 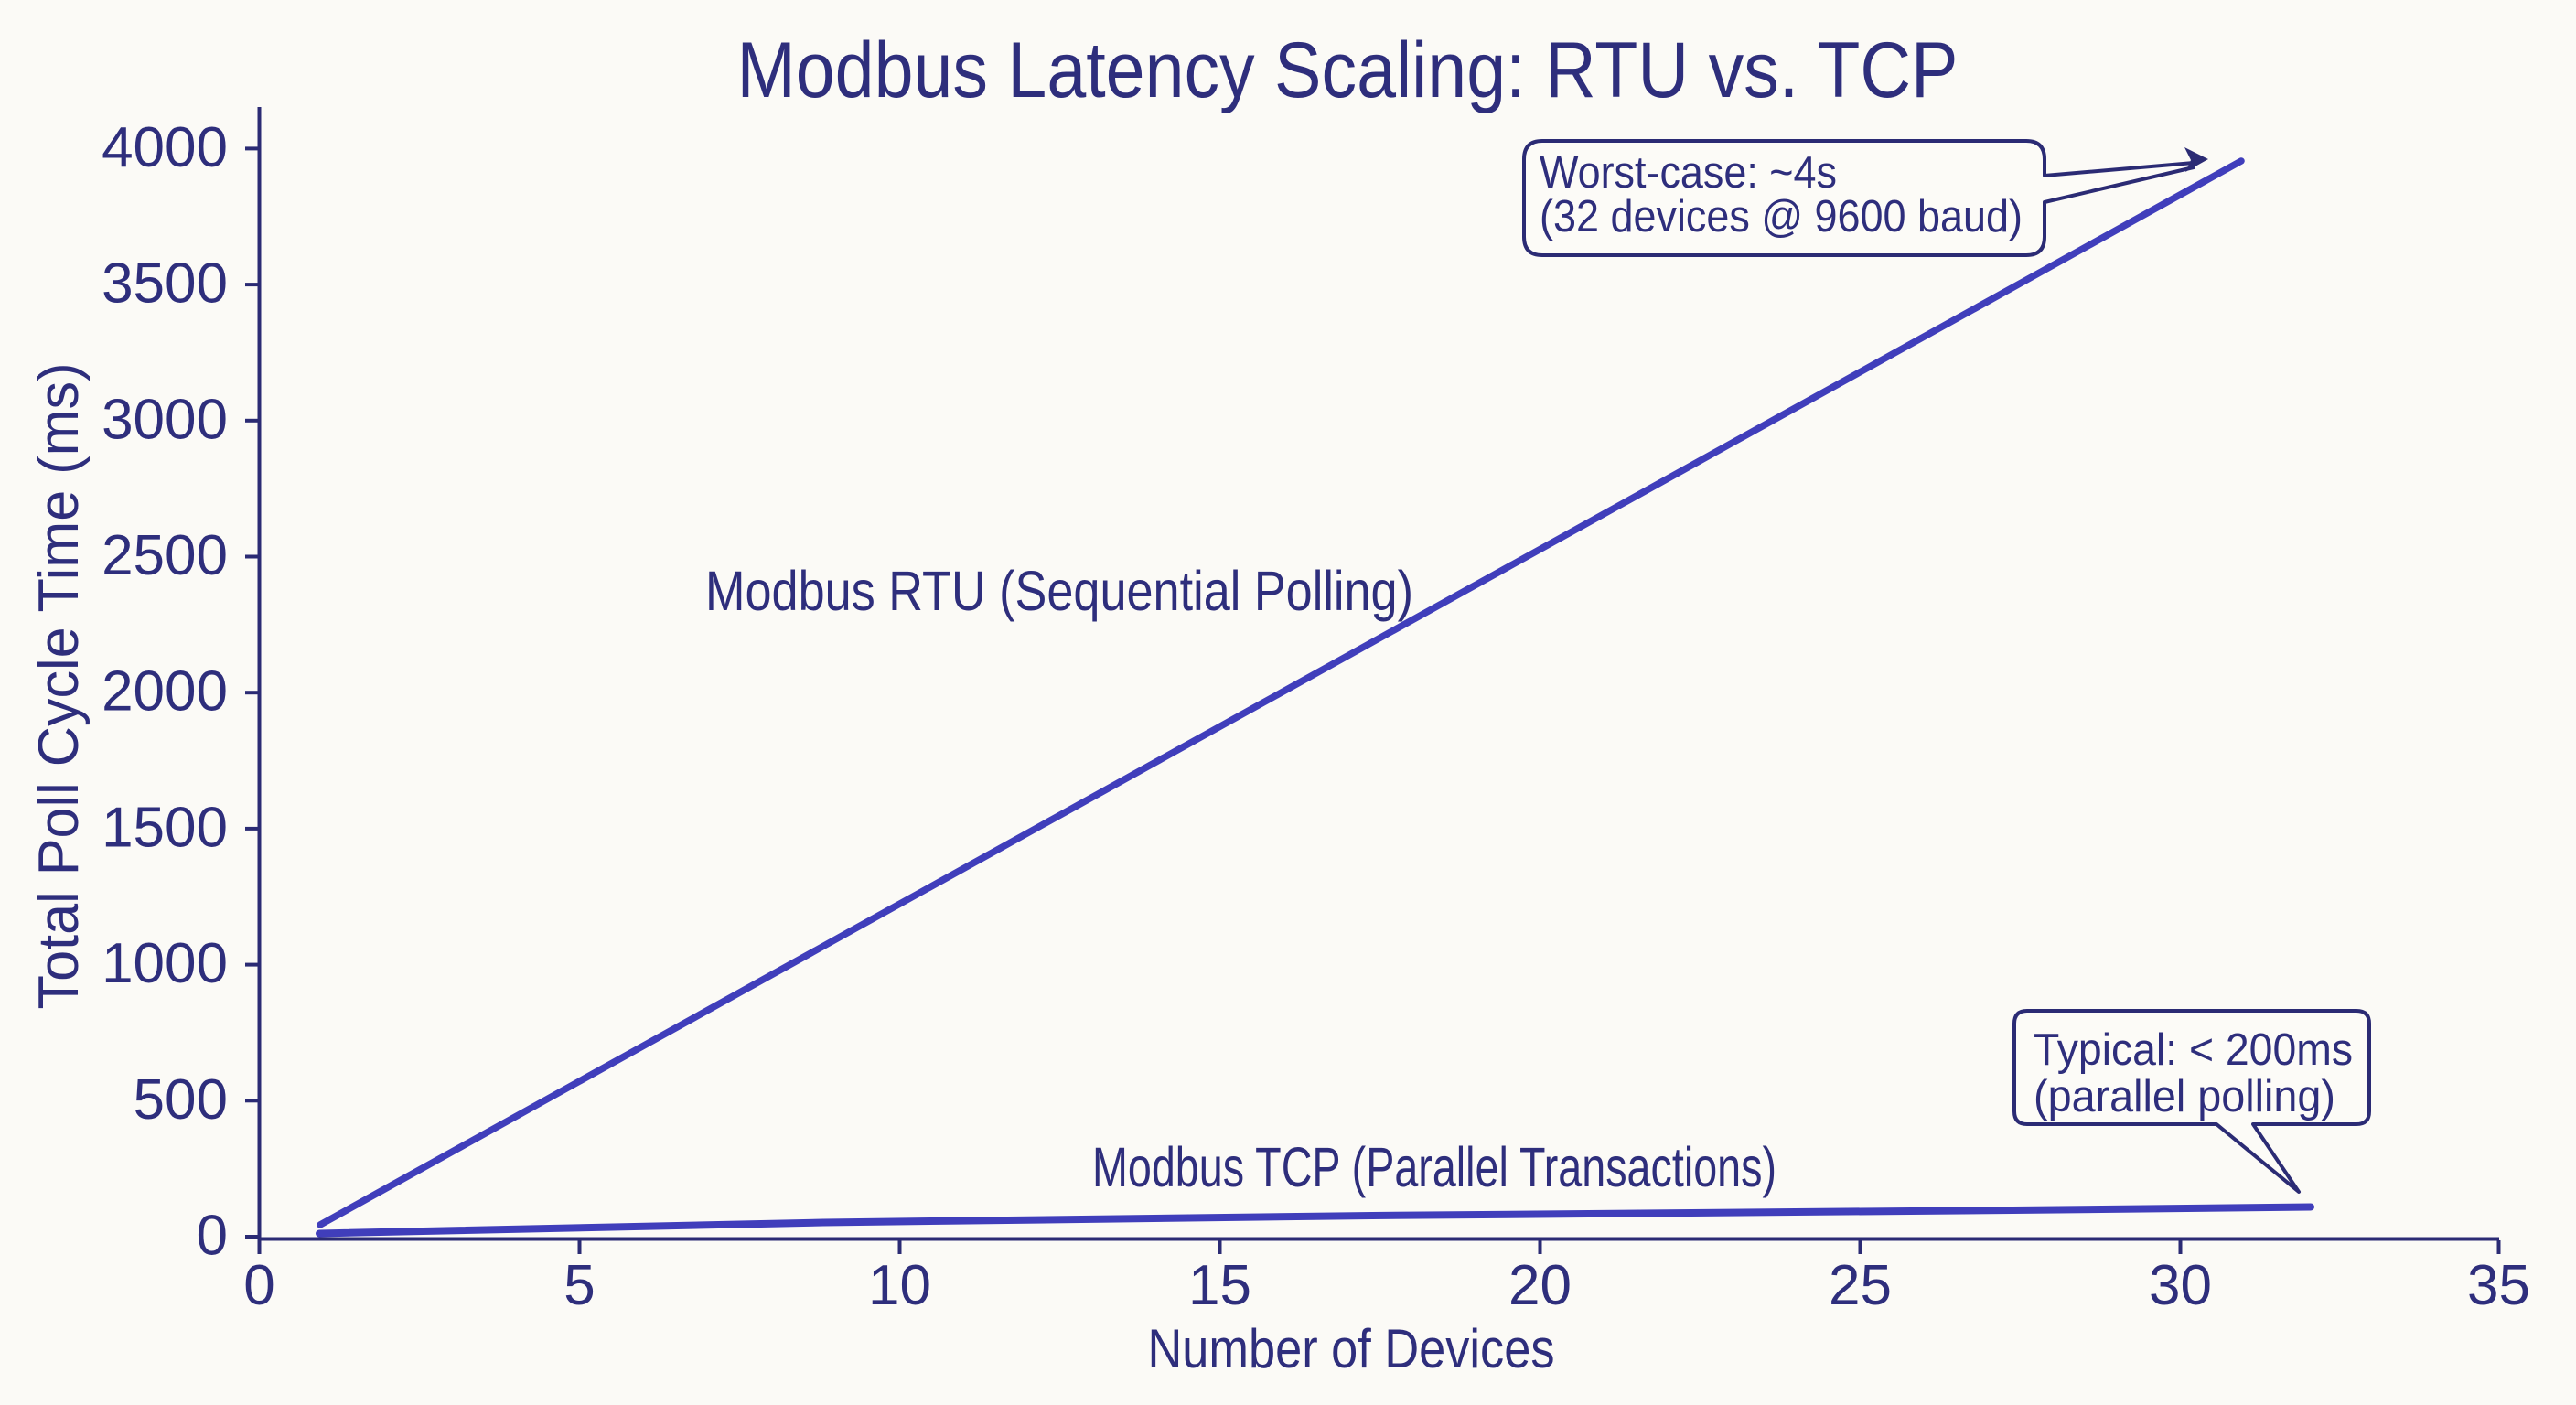 I want to click on svg-text: 30, so click(x=2180, y=1285).